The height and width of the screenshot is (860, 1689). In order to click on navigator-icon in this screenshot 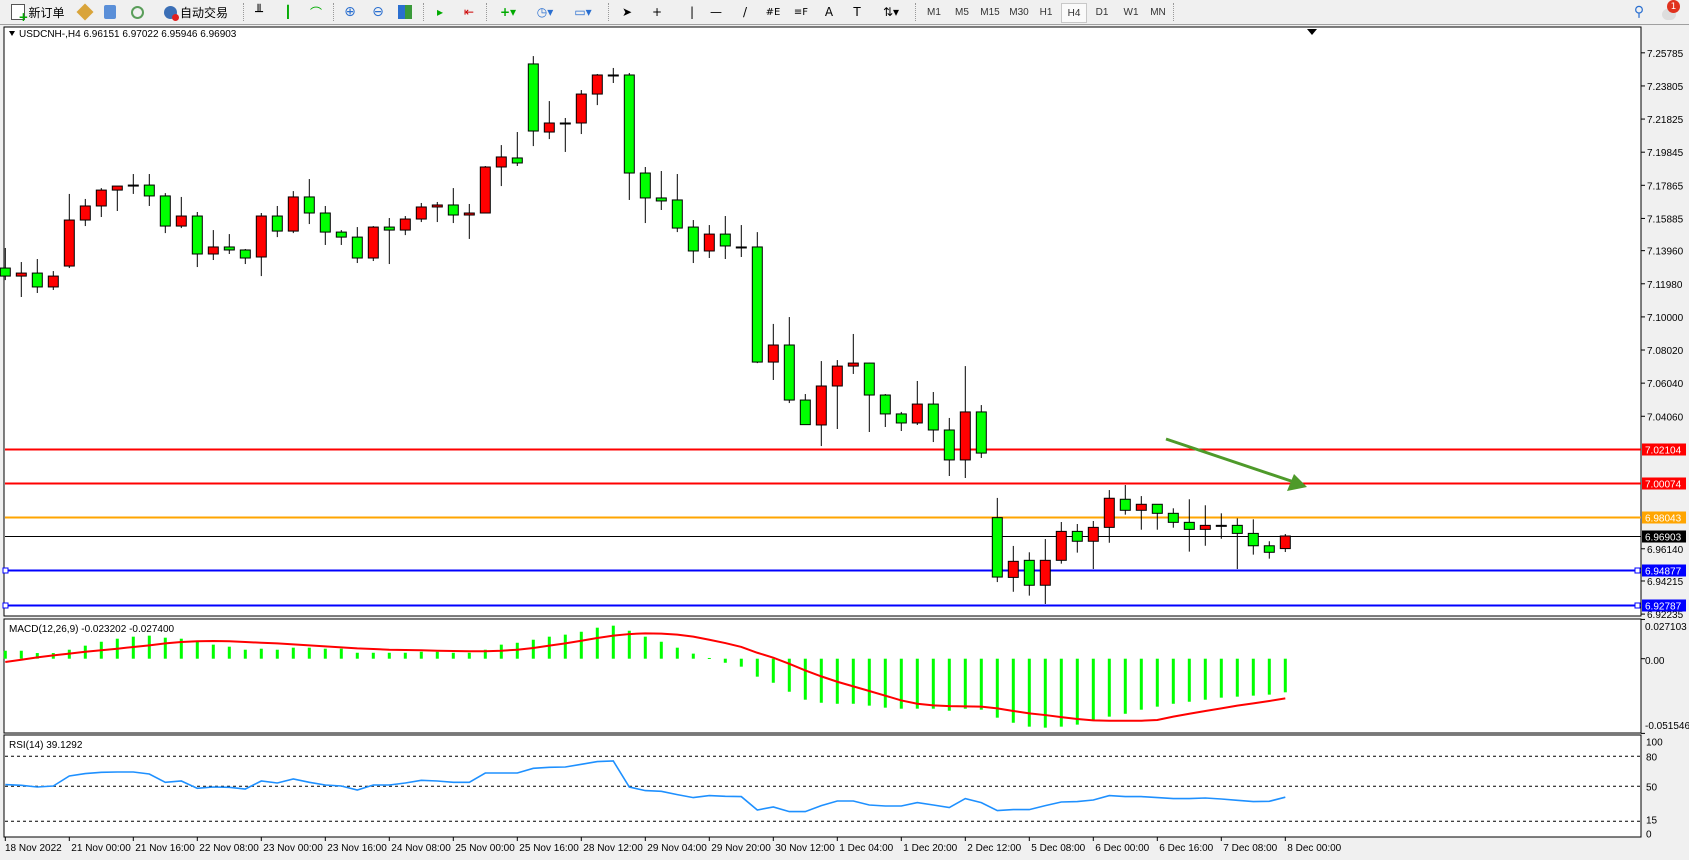, I will do `click(110, 12)`.